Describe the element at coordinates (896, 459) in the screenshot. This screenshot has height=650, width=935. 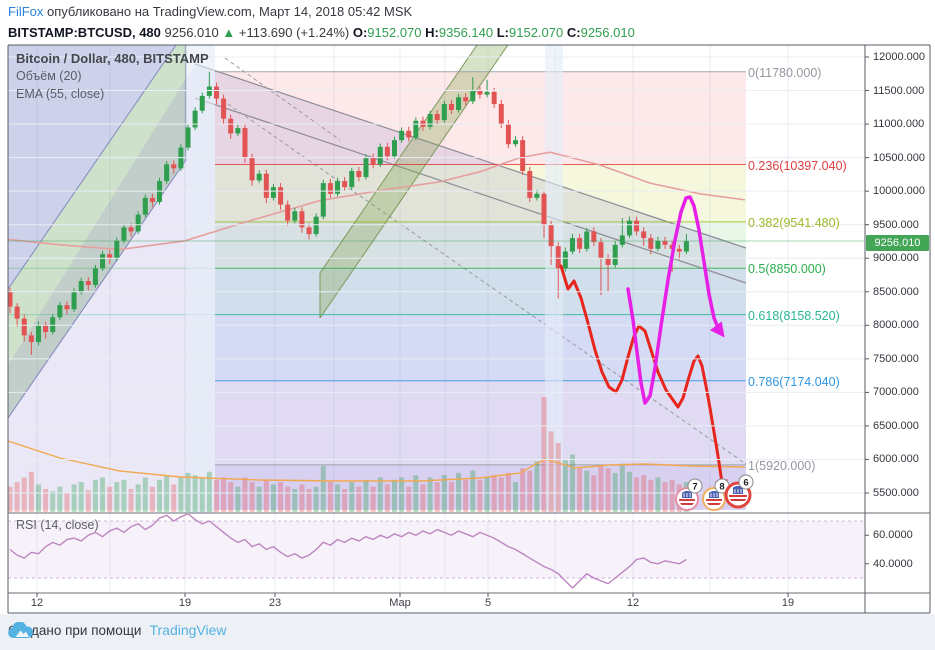
I see `price-tick: 6000.000` at that location.